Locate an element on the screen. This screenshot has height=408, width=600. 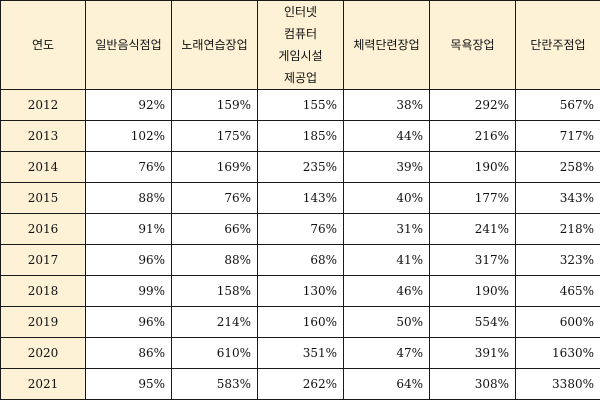
header-restaurant: 일반음식점업 is located at coordinates (128, 45).